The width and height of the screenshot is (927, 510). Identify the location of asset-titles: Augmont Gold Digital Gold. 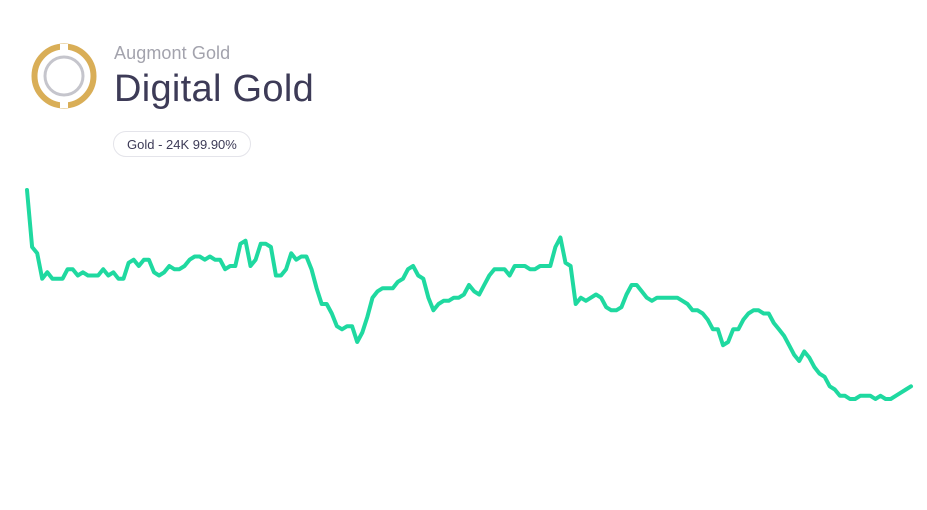
(214, 76).